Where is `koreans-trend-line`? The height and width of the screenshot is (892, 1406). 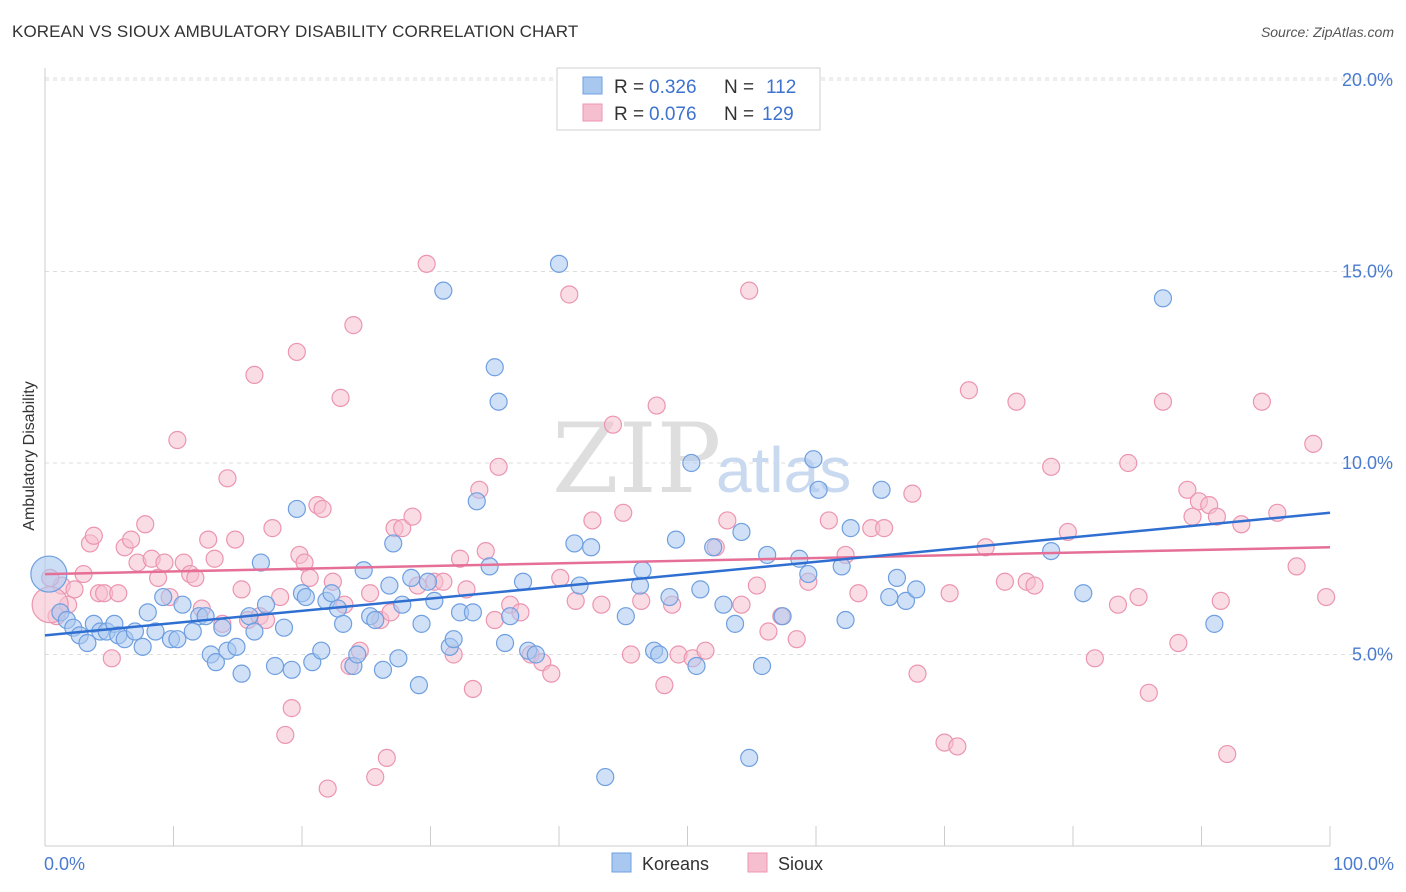
koreans-trend-line is located at coordinates (687, 574).